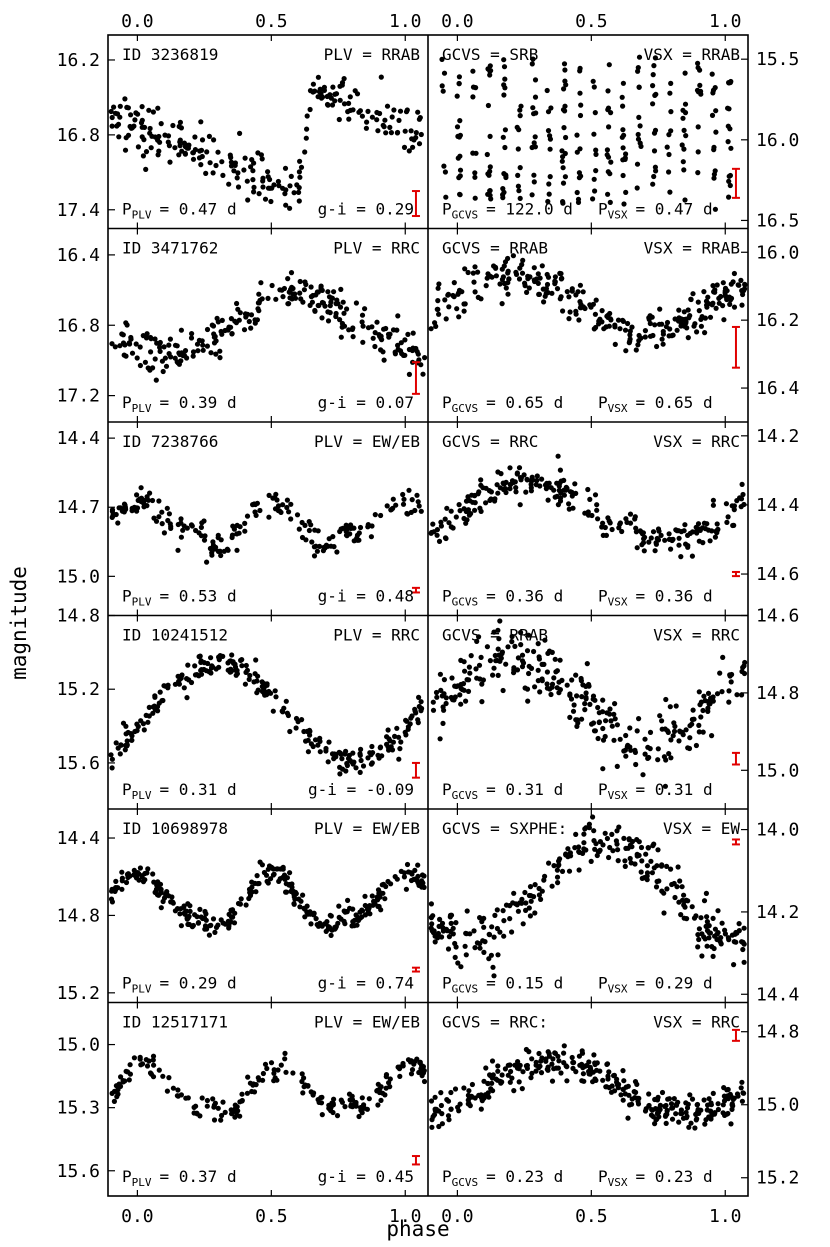 This screenshot has height=1247, width=830. Describe the element at coordinates (603, 789) in the screenshot. I see `period2-prefix: P` at that location.